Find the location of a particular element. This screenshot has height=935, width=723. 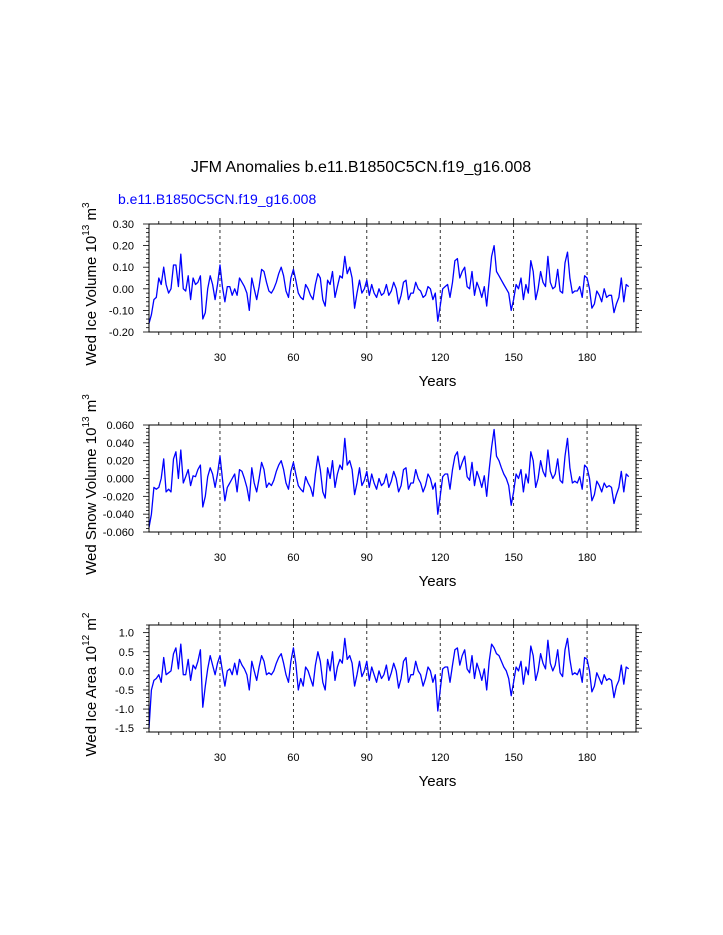

y-tick-label: 0.30 is located at coordinates (123, 225).